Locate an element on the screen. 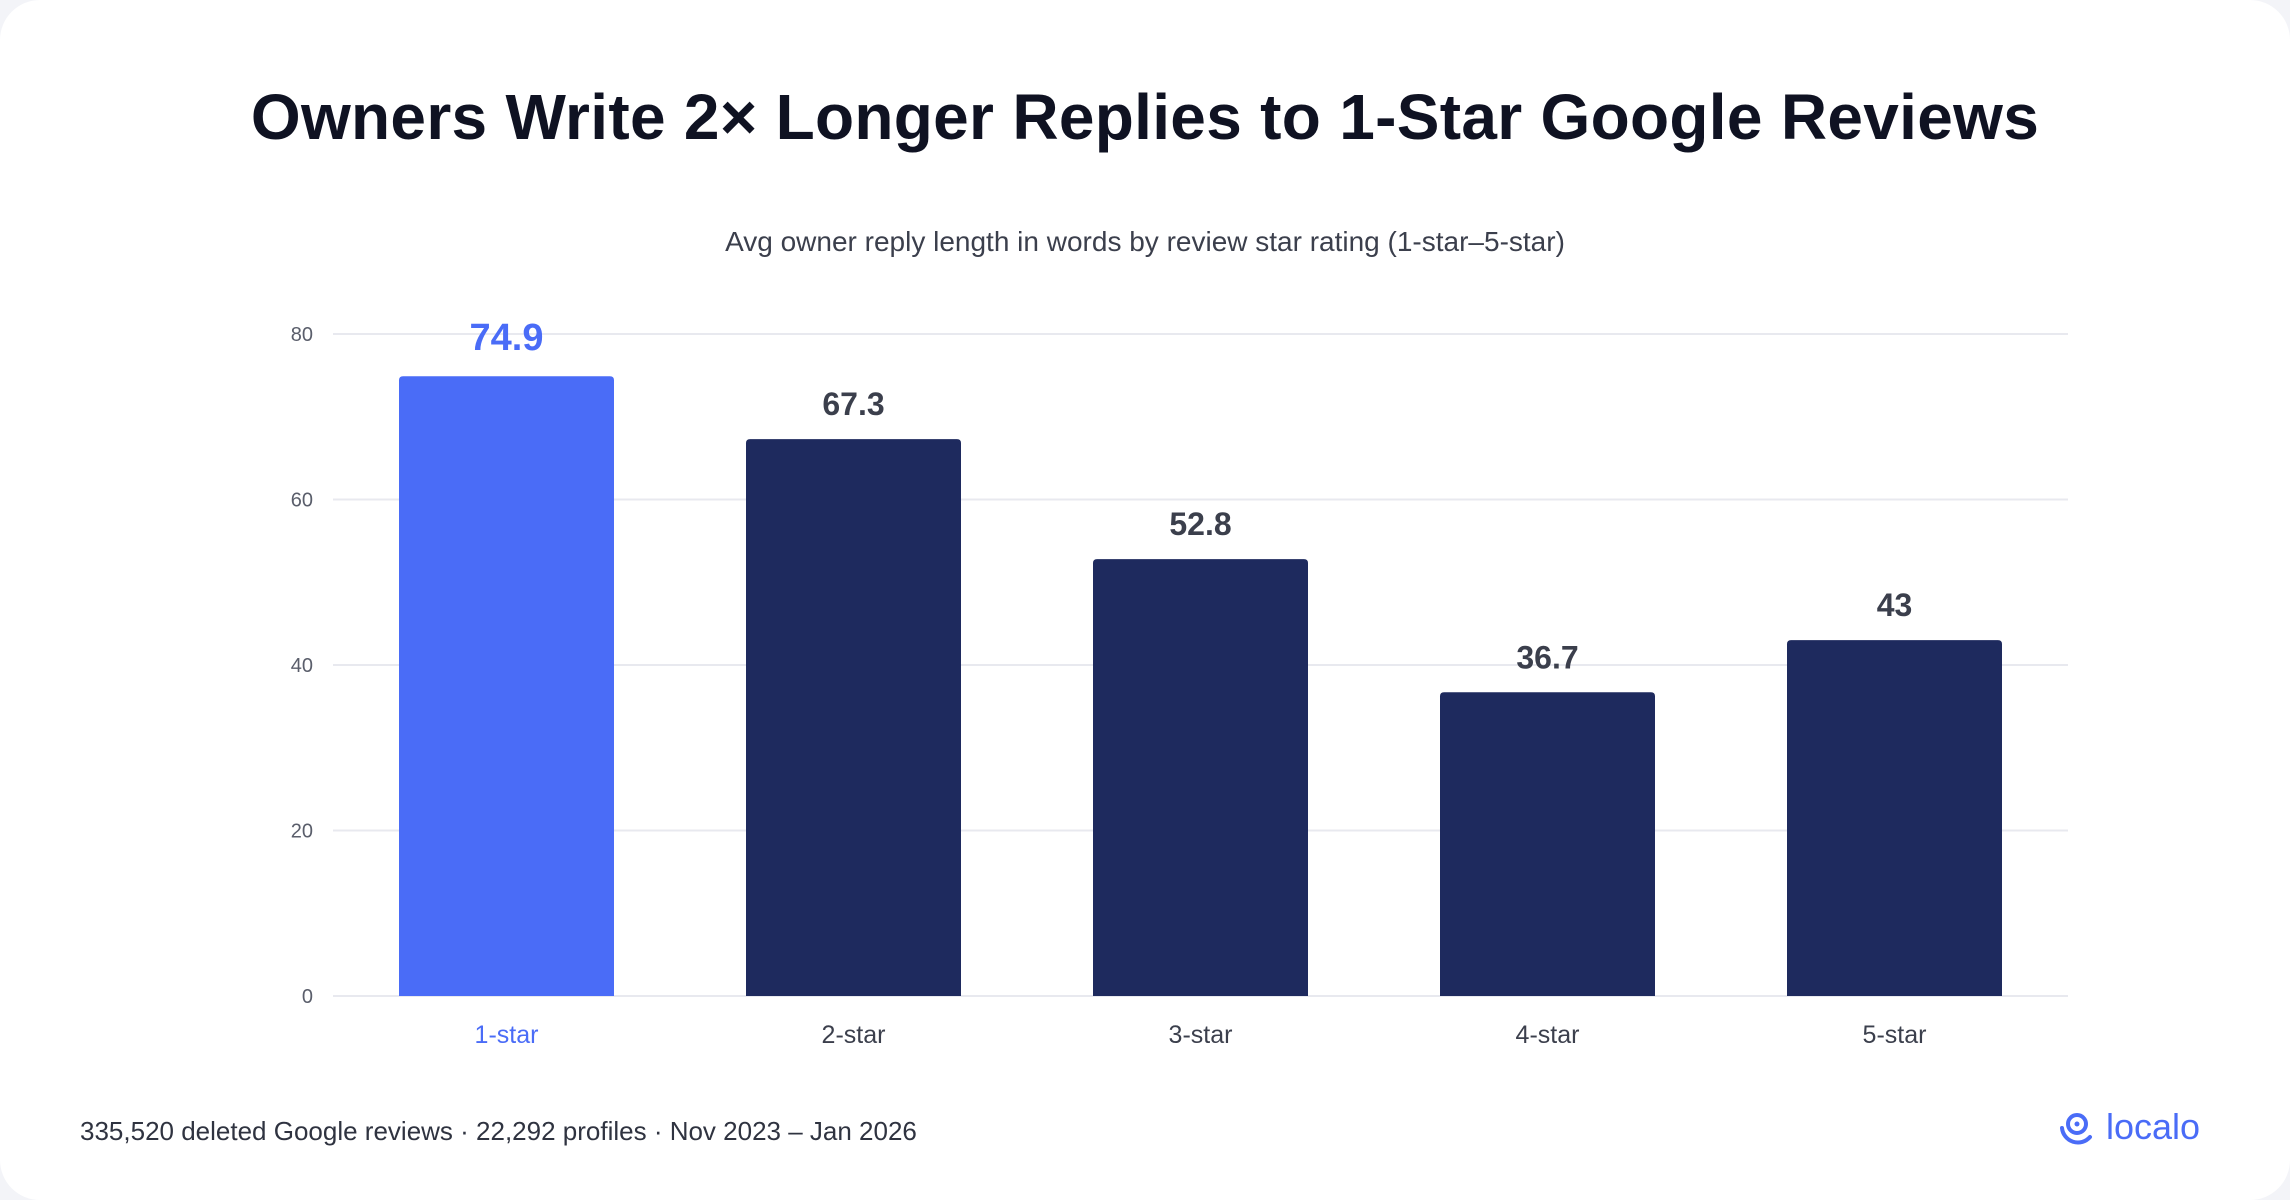 Image resolution: width=2290 pixels, height=1200 pixels. bar-value-label: 43 is located at coordinates (1895, 605).